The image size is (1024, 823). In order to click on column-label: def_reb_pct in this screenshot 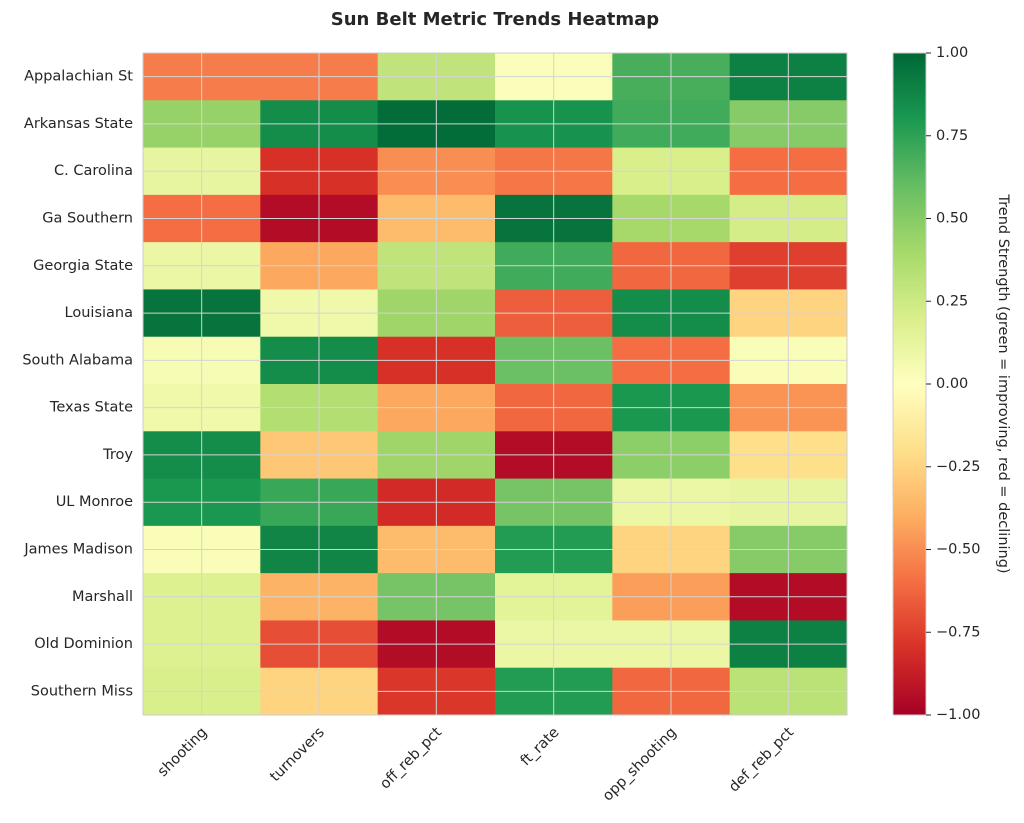, I will do `click(761, 759)`.